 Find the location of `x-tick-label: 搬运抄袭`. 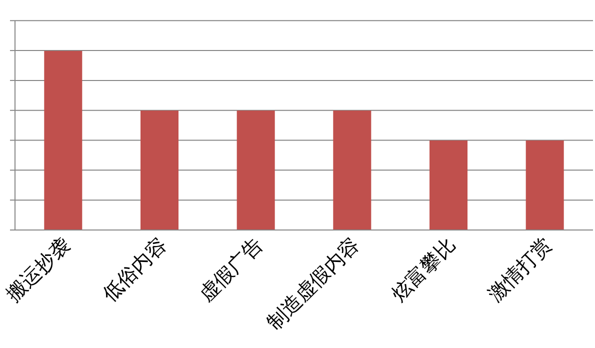

x-tick-label: 搬运抄袭 is located at coordinates (38, 269).